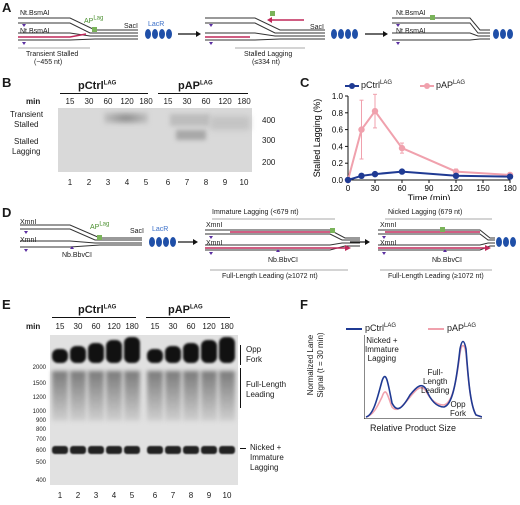  I want to click on panel-a-letter: A, so click(7, 7).